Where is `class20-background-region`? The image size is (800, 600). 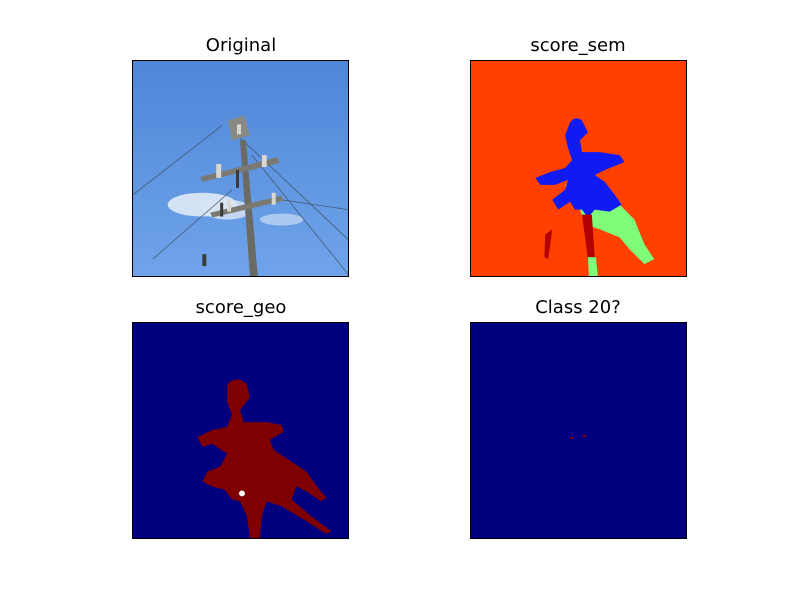 class20-background-region is located at coordinates (578, 430).